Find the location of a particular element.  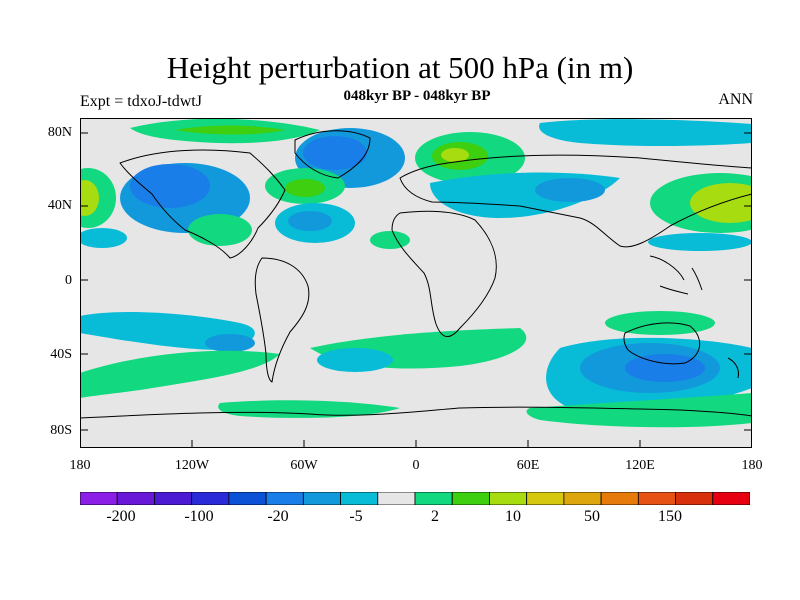

contour-watl-core is located at coordinates (310, 221).